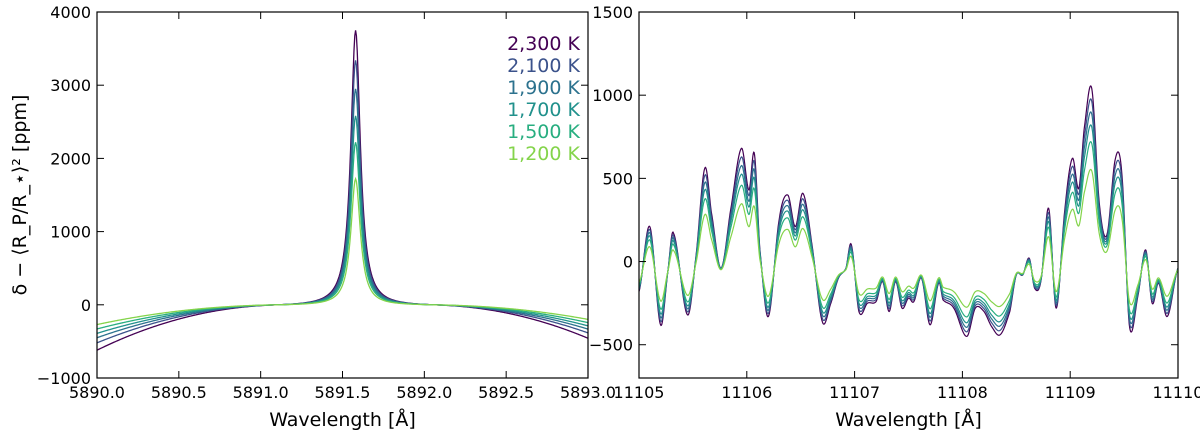 The width and height of the screenshot is (1200, 435). What do you see at coordinates (343, 392) in the screenshot?
I see `x-tick-label: 5891.5` at bounding box center [343, 392].